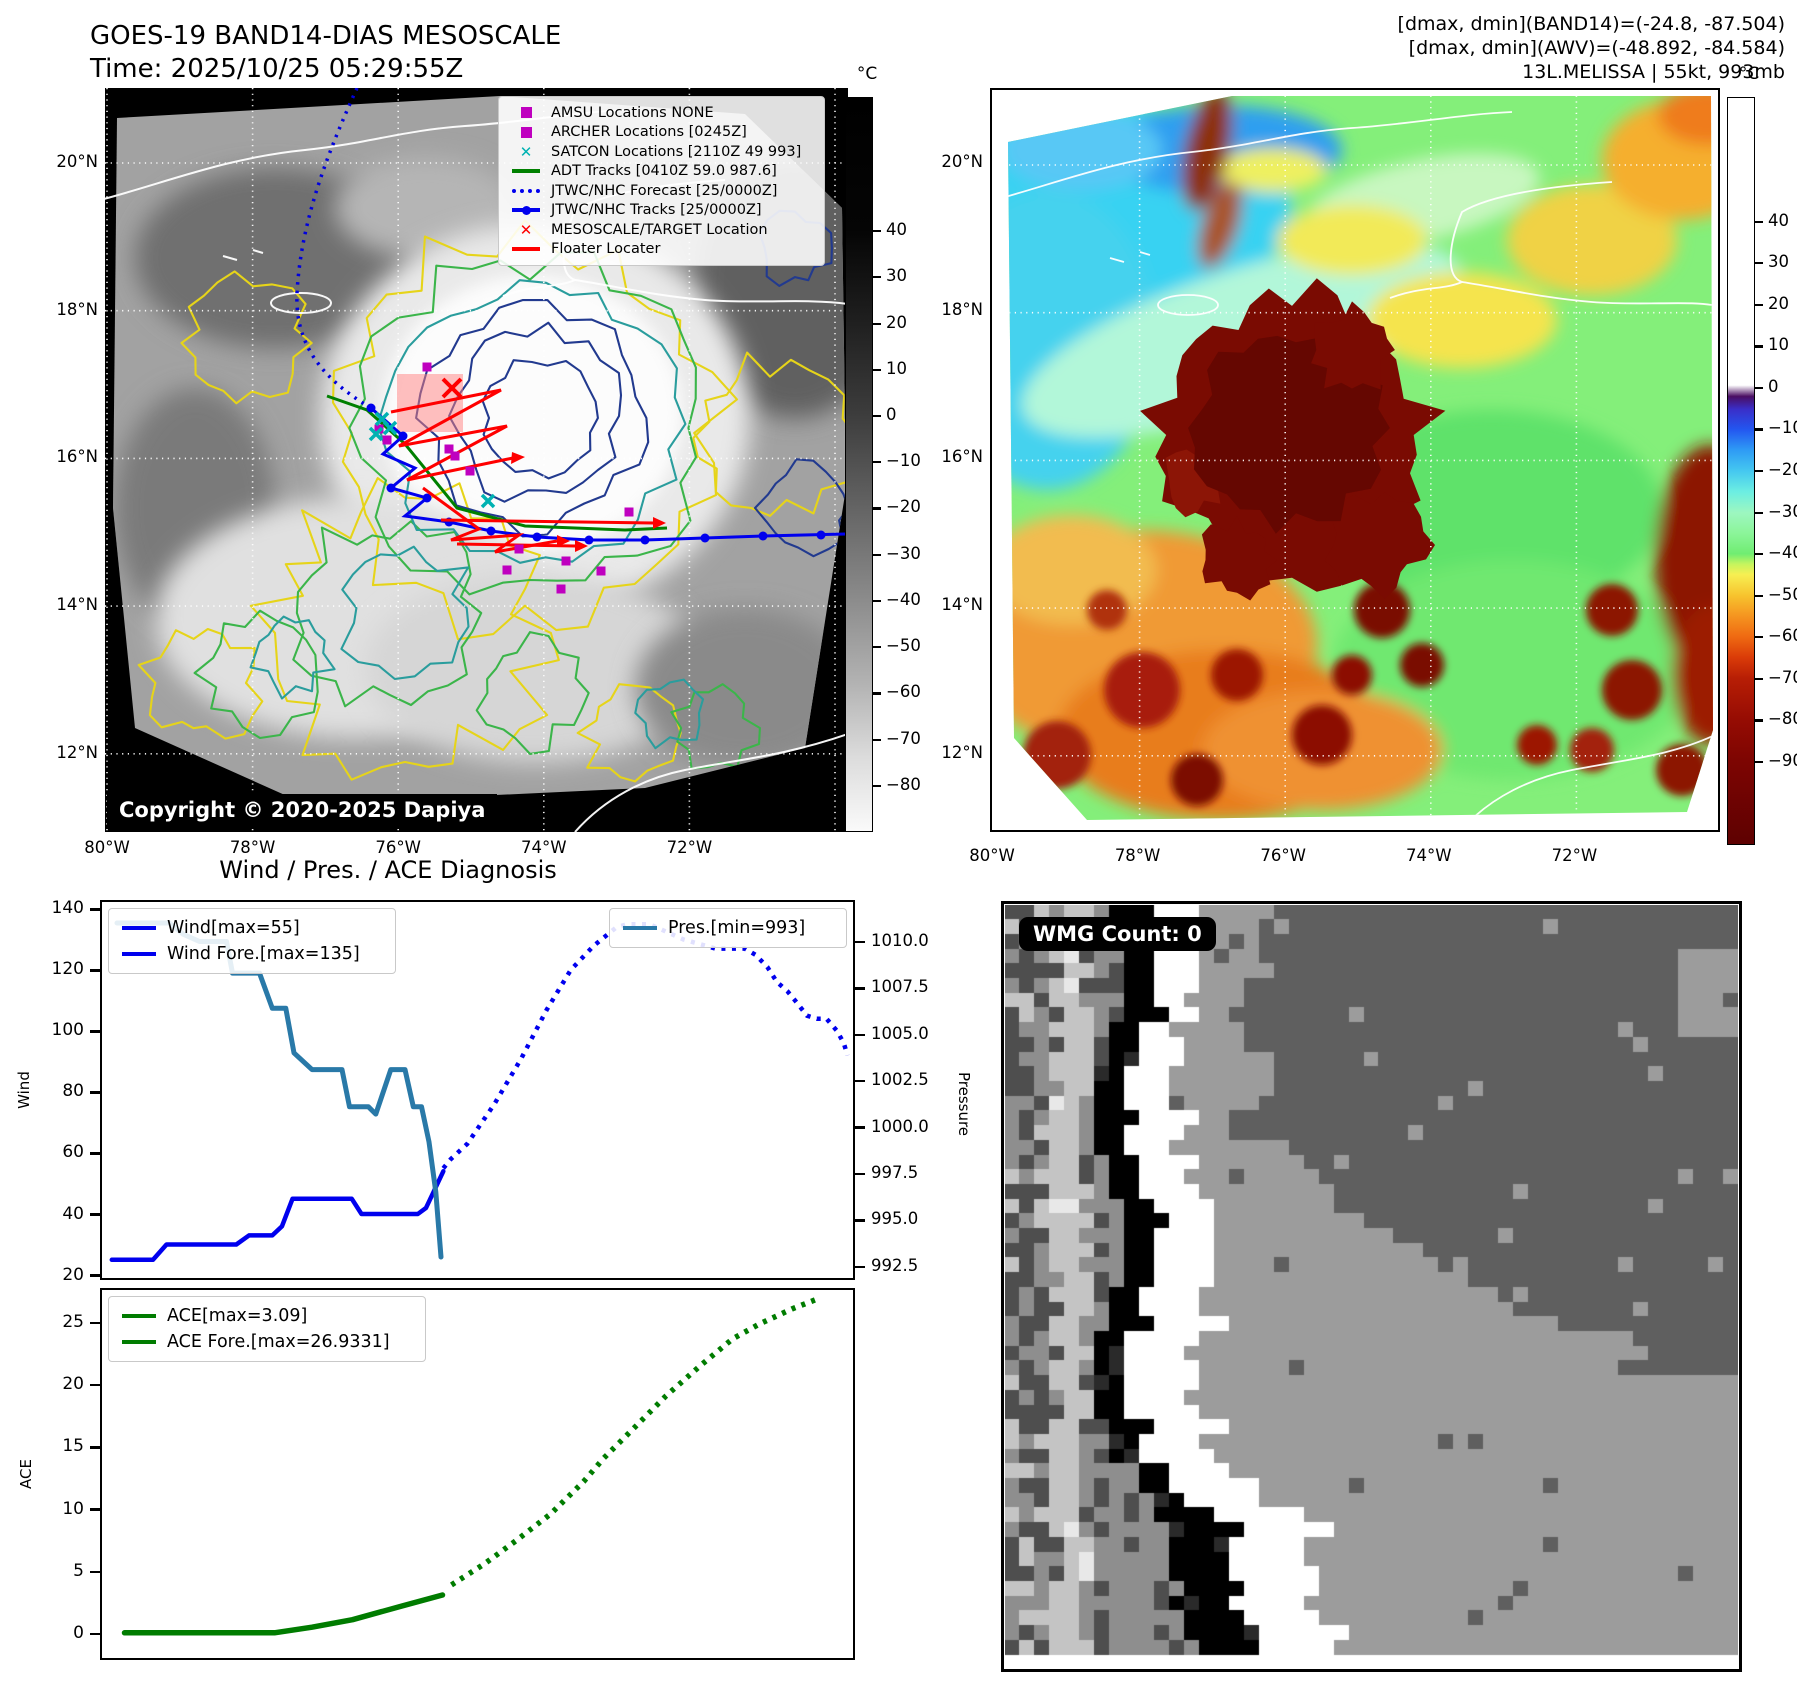 This screenshot has width=1797, height=1690. I want to click on tl-lat-tick: 18°N, so click(77, 309).